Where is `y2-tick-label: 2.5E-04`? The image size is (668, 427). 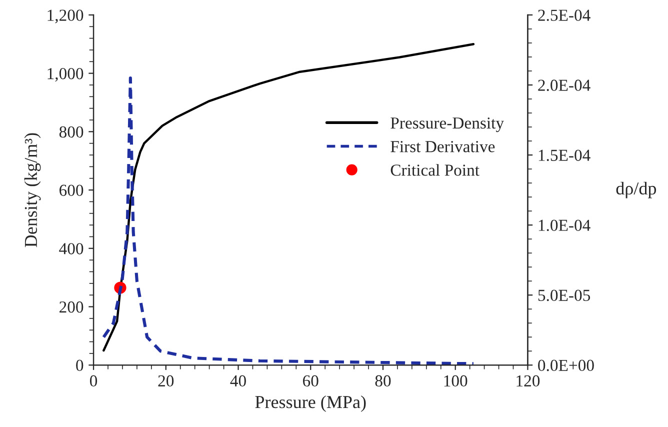 y2-tick-label: 2.5E-04 is located at coordinates (564, 15).